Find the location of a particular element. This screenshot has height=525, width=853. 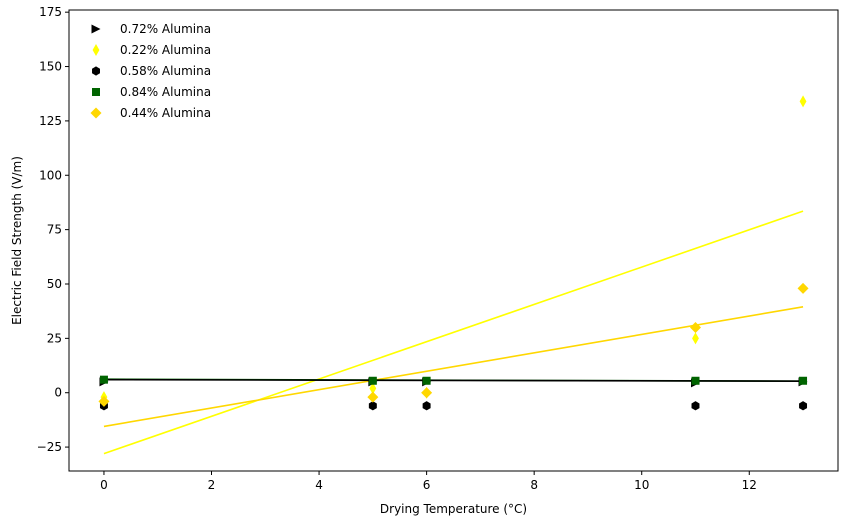

y-axis-label: Electric Field Strength (V/m) is located at coordinates (17, 240).